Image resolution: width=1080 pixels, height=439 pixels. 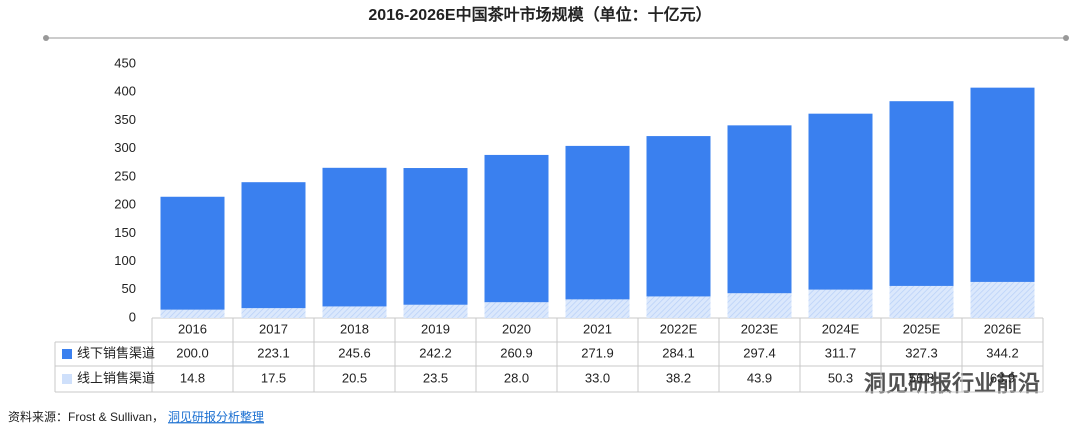 What do you see at coordinates (435, 328) in the screenshot?
I see `x-tick-label: 2019` at bounding box center [435, 328].